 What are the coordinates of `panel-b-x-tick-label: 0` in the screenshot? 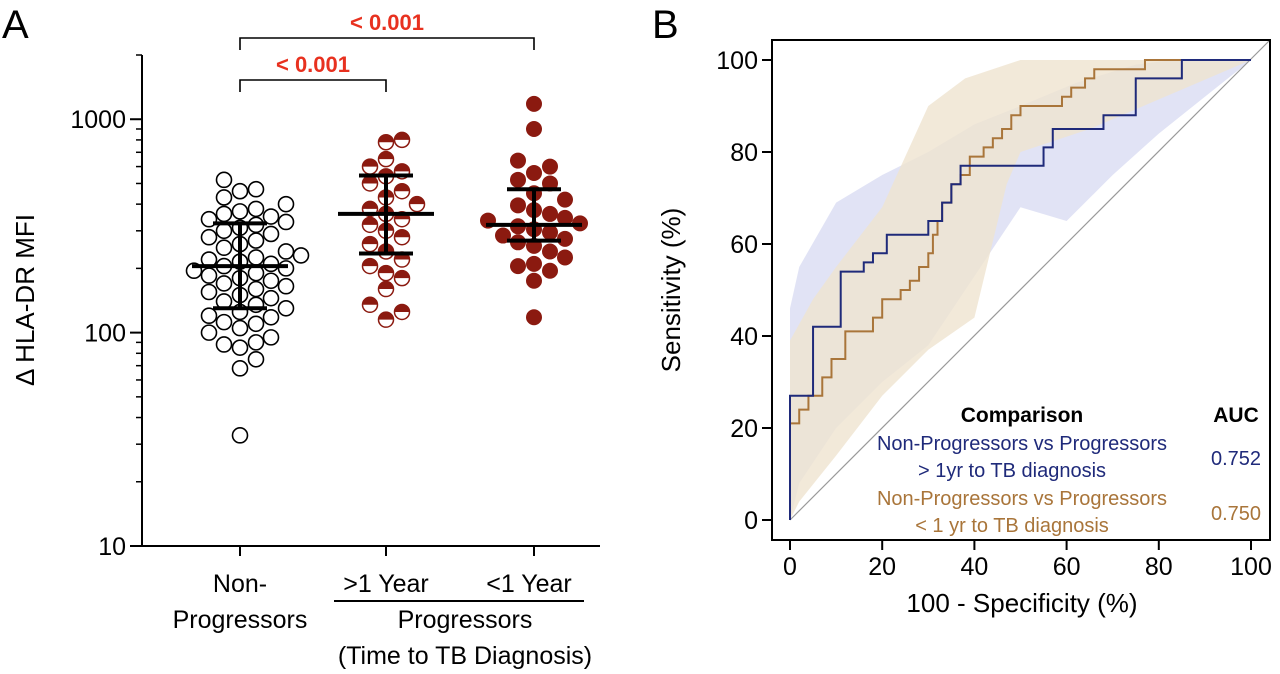 It's located at (790, 567).